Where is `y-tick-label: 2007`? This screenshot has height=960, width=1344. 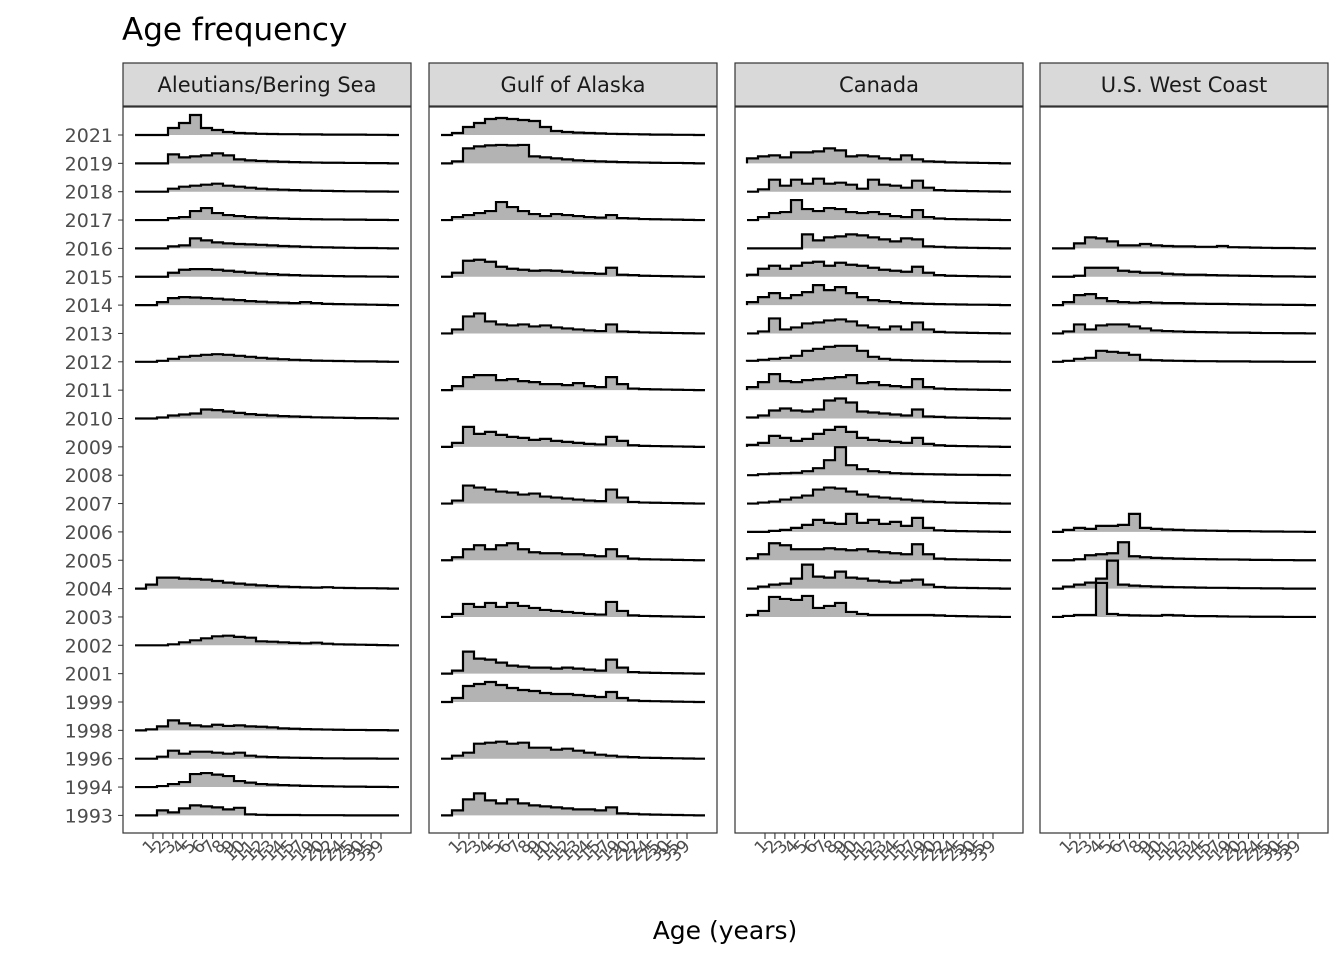 y-tick-label: 2007 is located at coordinates (89, 505).